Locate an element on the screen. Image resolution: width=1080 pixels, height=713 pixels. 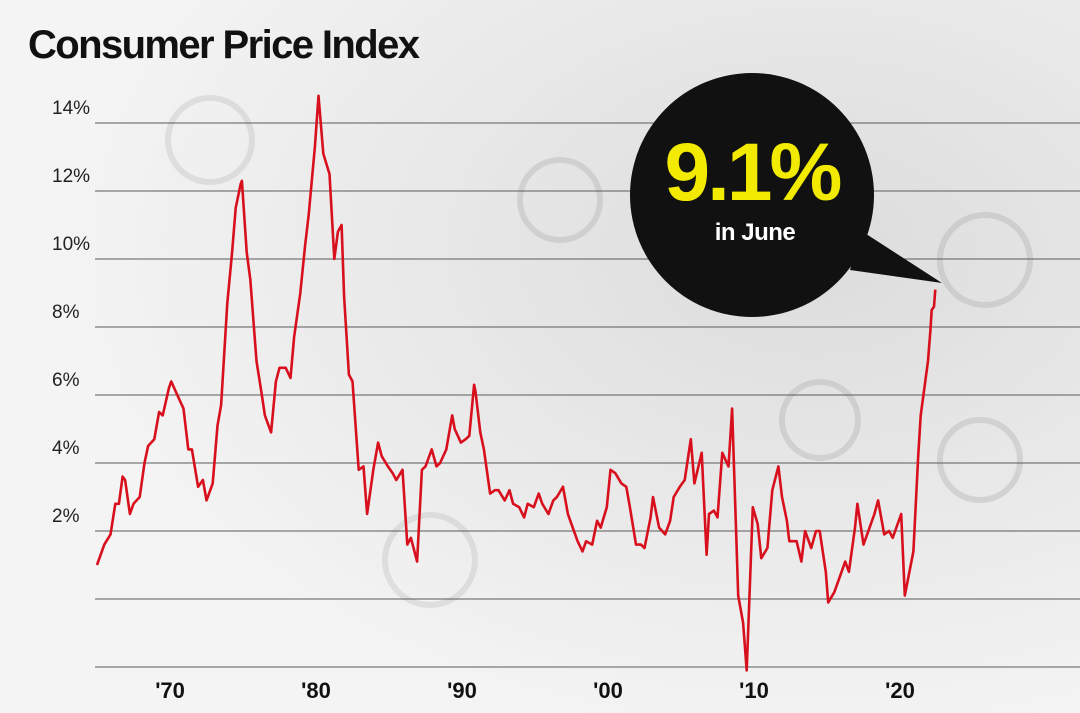
y-tick-label: 4% is located at coordinates (66, 448).